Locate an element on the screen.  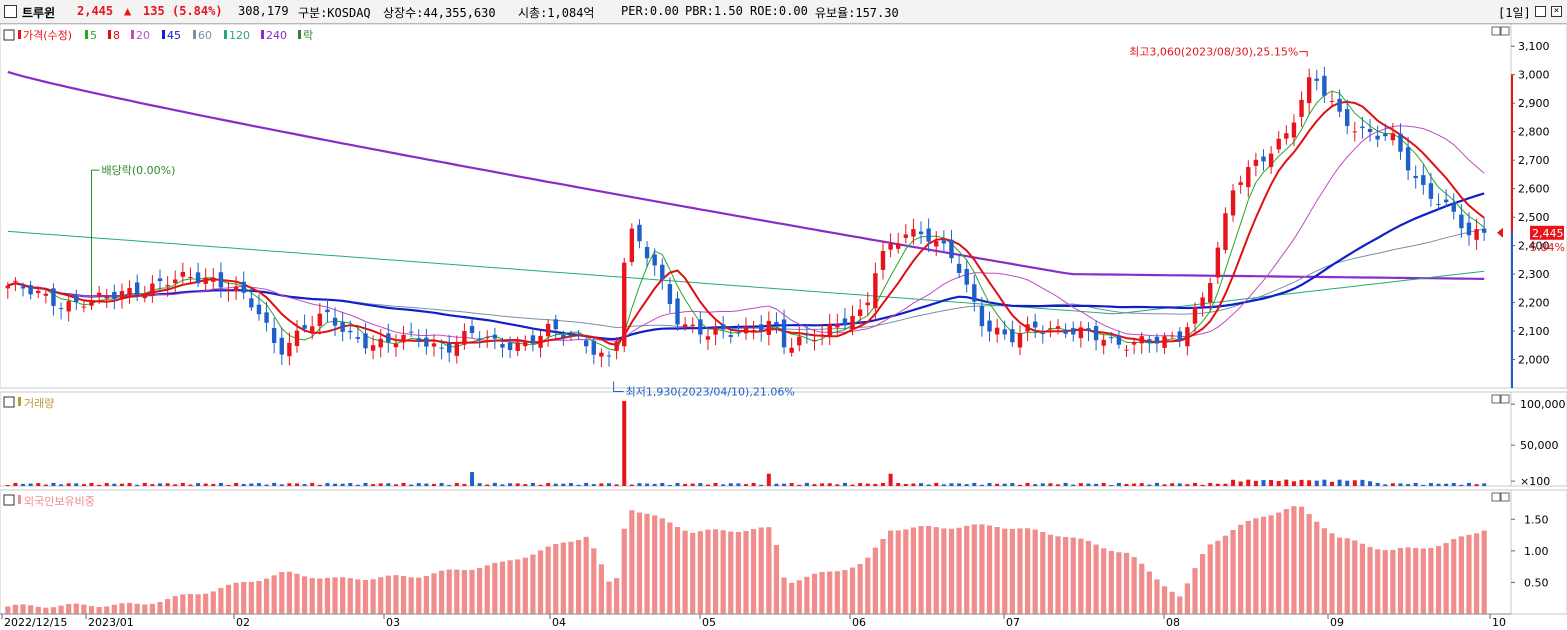
legend-item: 240 is located at coordinates (276, 35).